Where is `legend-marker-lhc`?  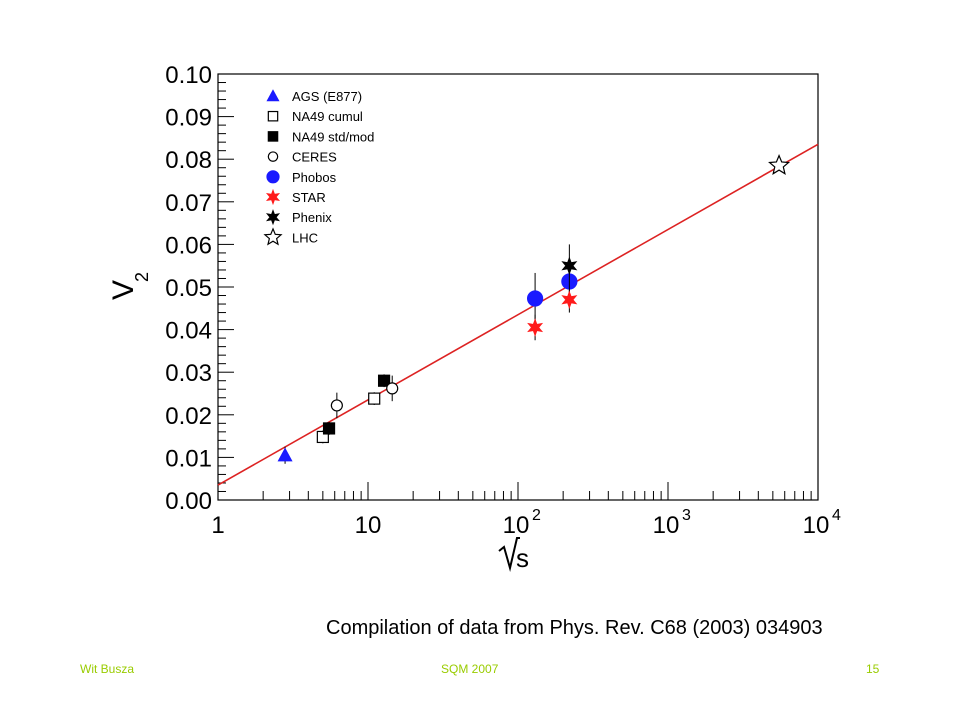 legend-marker-lhc is located at coordinates (273, 236).